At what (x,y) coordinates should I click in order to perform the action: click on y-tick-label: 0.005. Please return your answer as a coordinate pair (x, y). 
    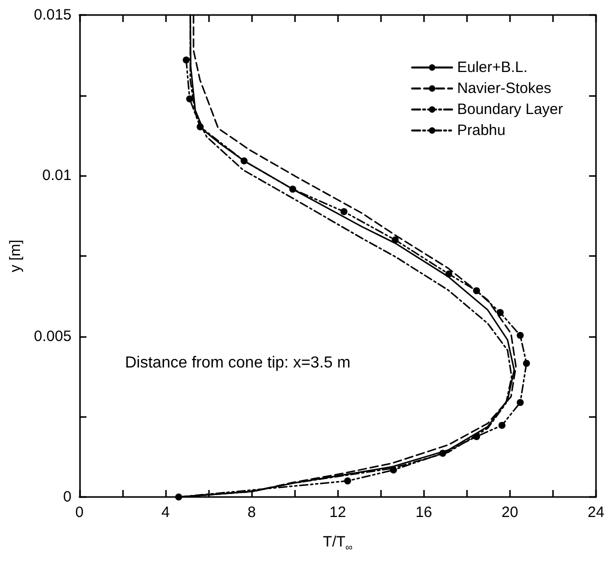
    Looking at the image, I should click on (53, 336).